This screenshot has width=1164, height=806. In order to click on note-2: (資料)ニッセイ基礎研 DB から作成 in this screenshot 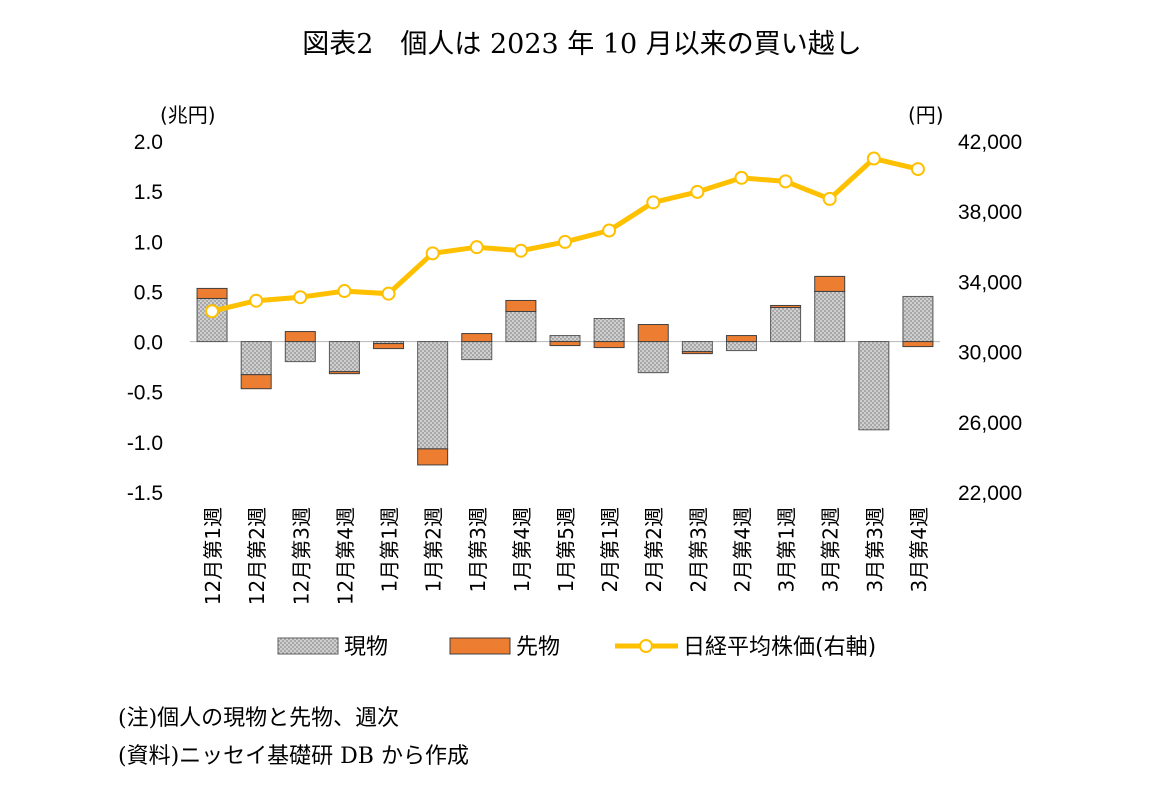, I will do `click(293, 756)`.